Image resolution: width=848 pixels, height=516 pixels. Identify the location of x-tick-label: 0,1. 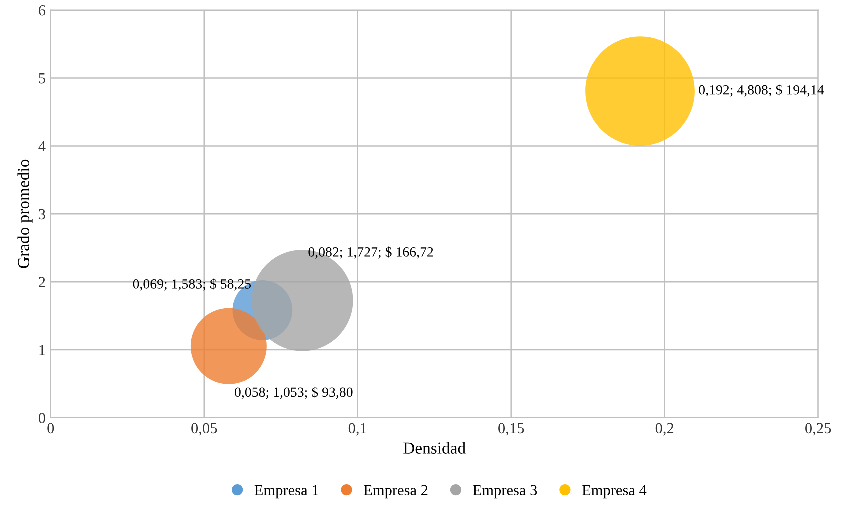
(357, 429).